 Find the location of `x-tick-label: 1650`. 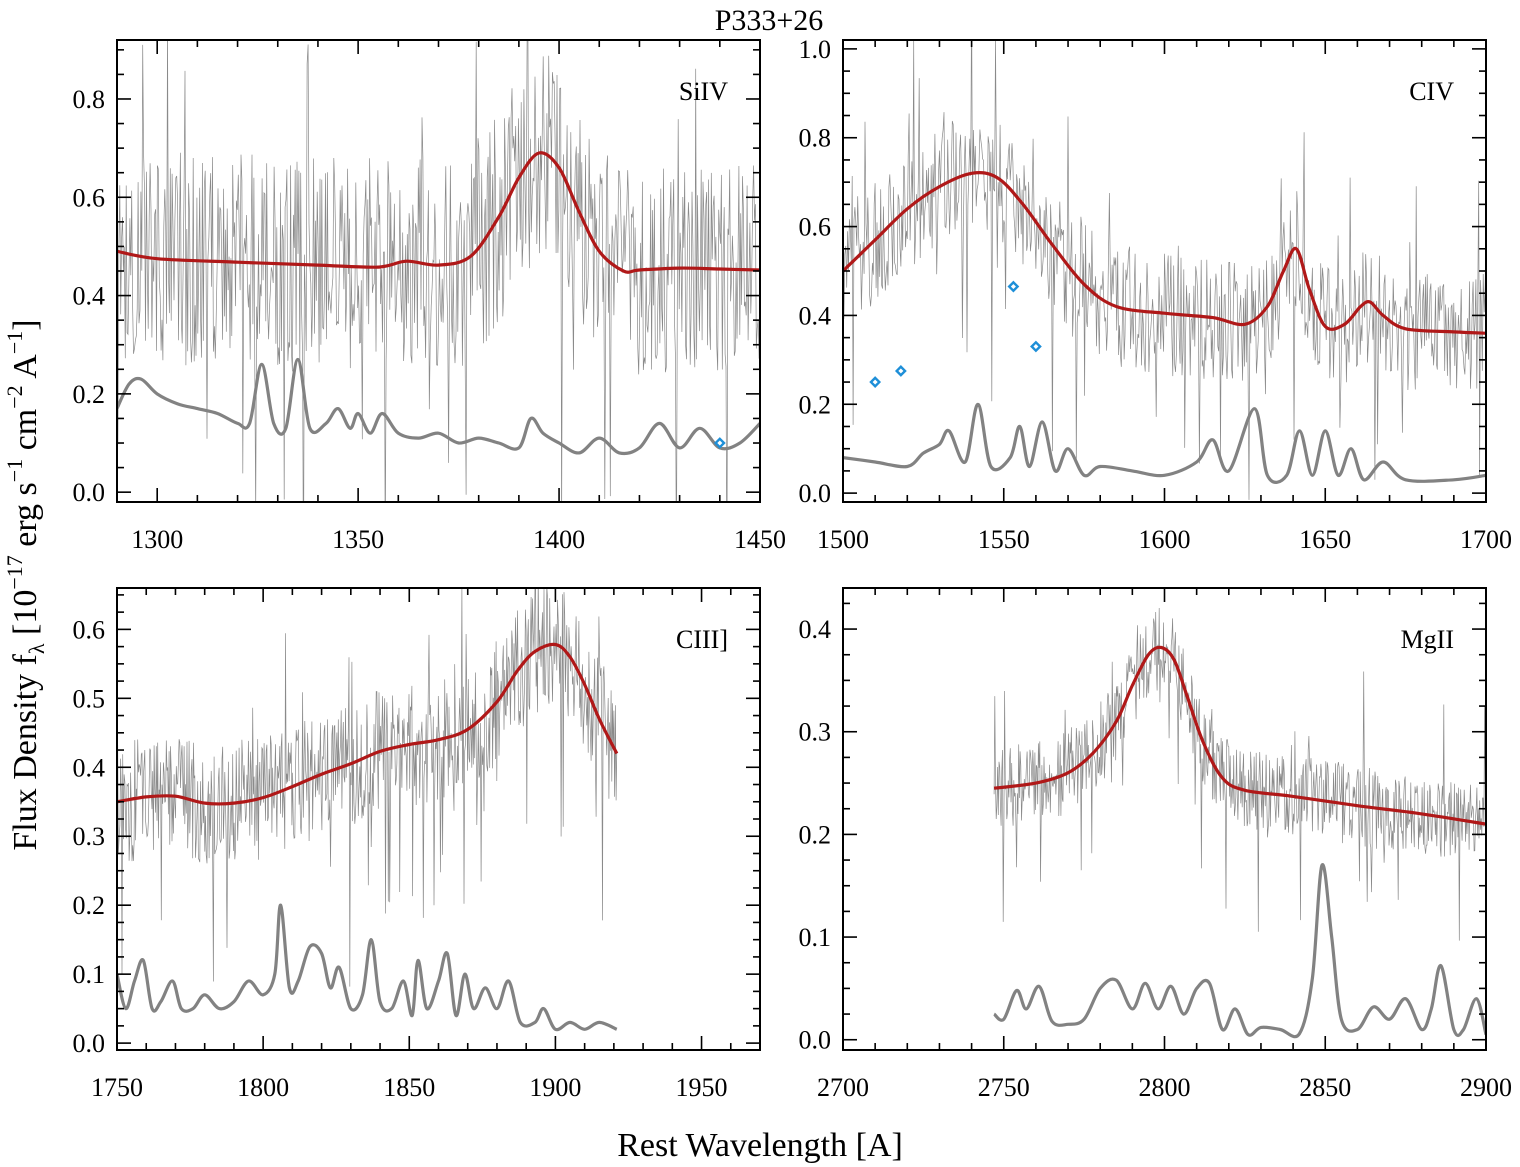

x-tick-label: 1650 is located at coordinates (1325, 539).